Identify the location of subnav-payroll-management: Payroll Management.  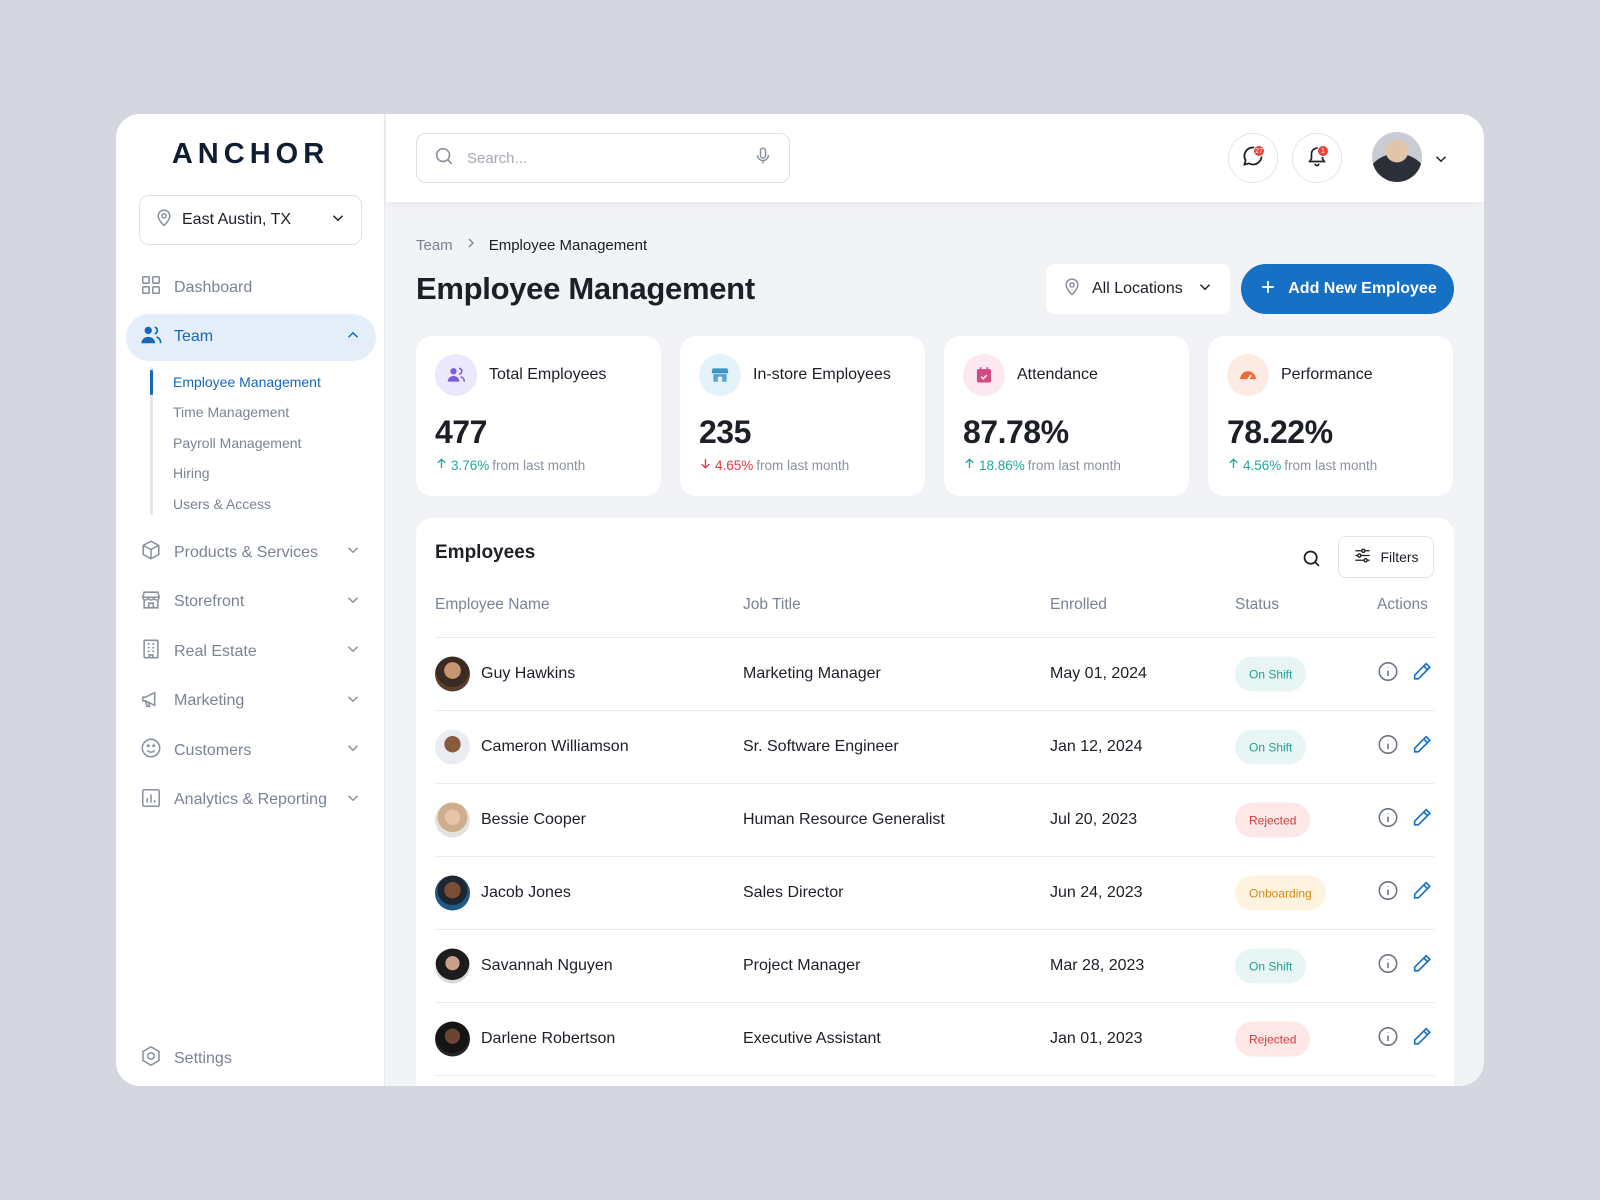
(237, 442).